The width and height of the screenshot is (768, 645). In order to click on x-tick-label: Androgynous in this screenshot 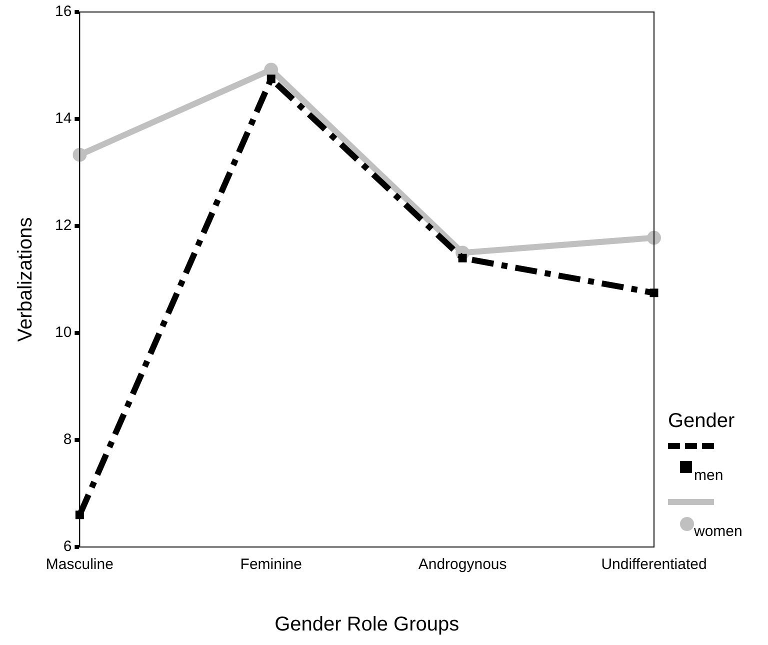, I will do `click(462, 565)`.